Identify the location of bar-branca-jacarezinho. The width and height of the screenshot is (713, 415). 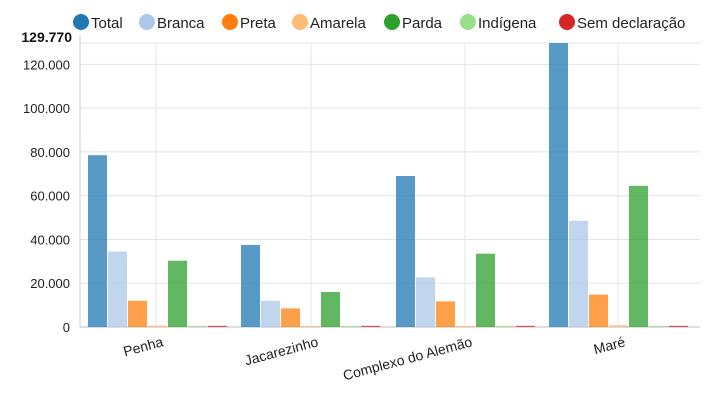
(270, 313).